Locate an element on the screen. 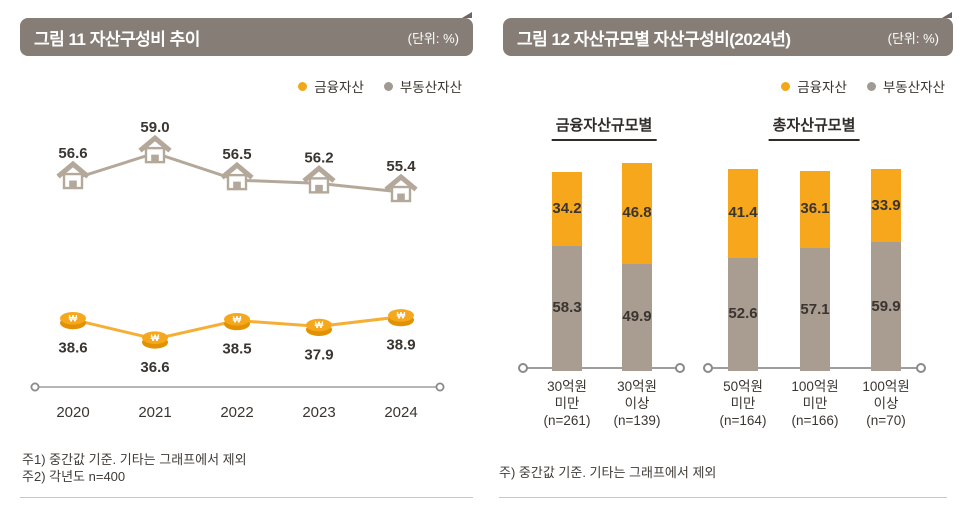  x-tick-label: 2024 is located at coordinates (400, 412).